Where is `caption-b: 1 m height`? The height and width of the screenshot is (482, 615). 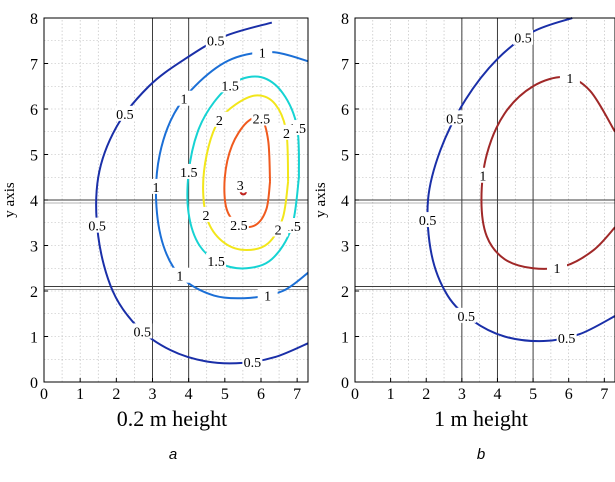
caption-b: 1 m height is located at coordinates (481, 418).